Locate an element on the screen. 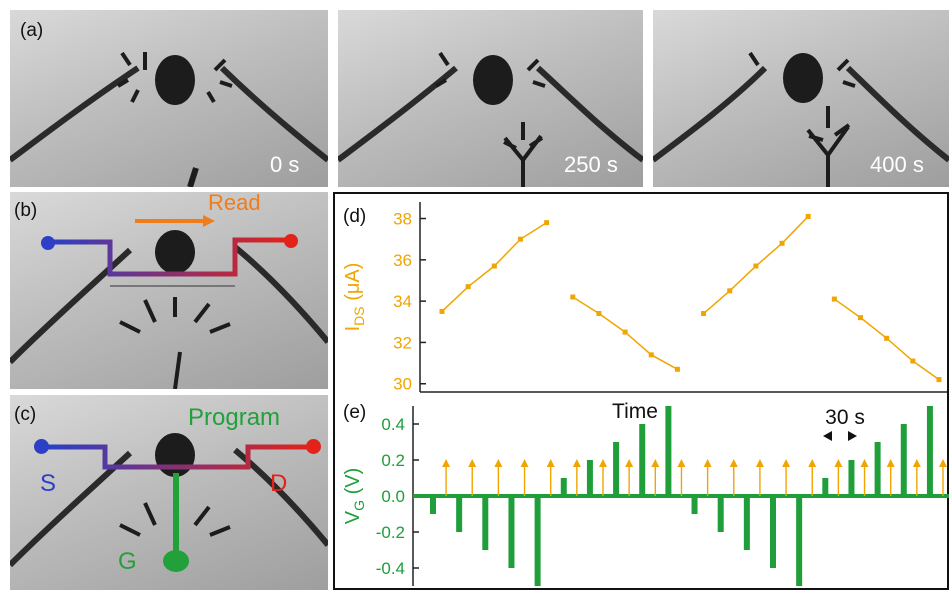 The height and width of the screenshot is (592, 949). panel-a-label: (a) is located at coordinates (32, 30).